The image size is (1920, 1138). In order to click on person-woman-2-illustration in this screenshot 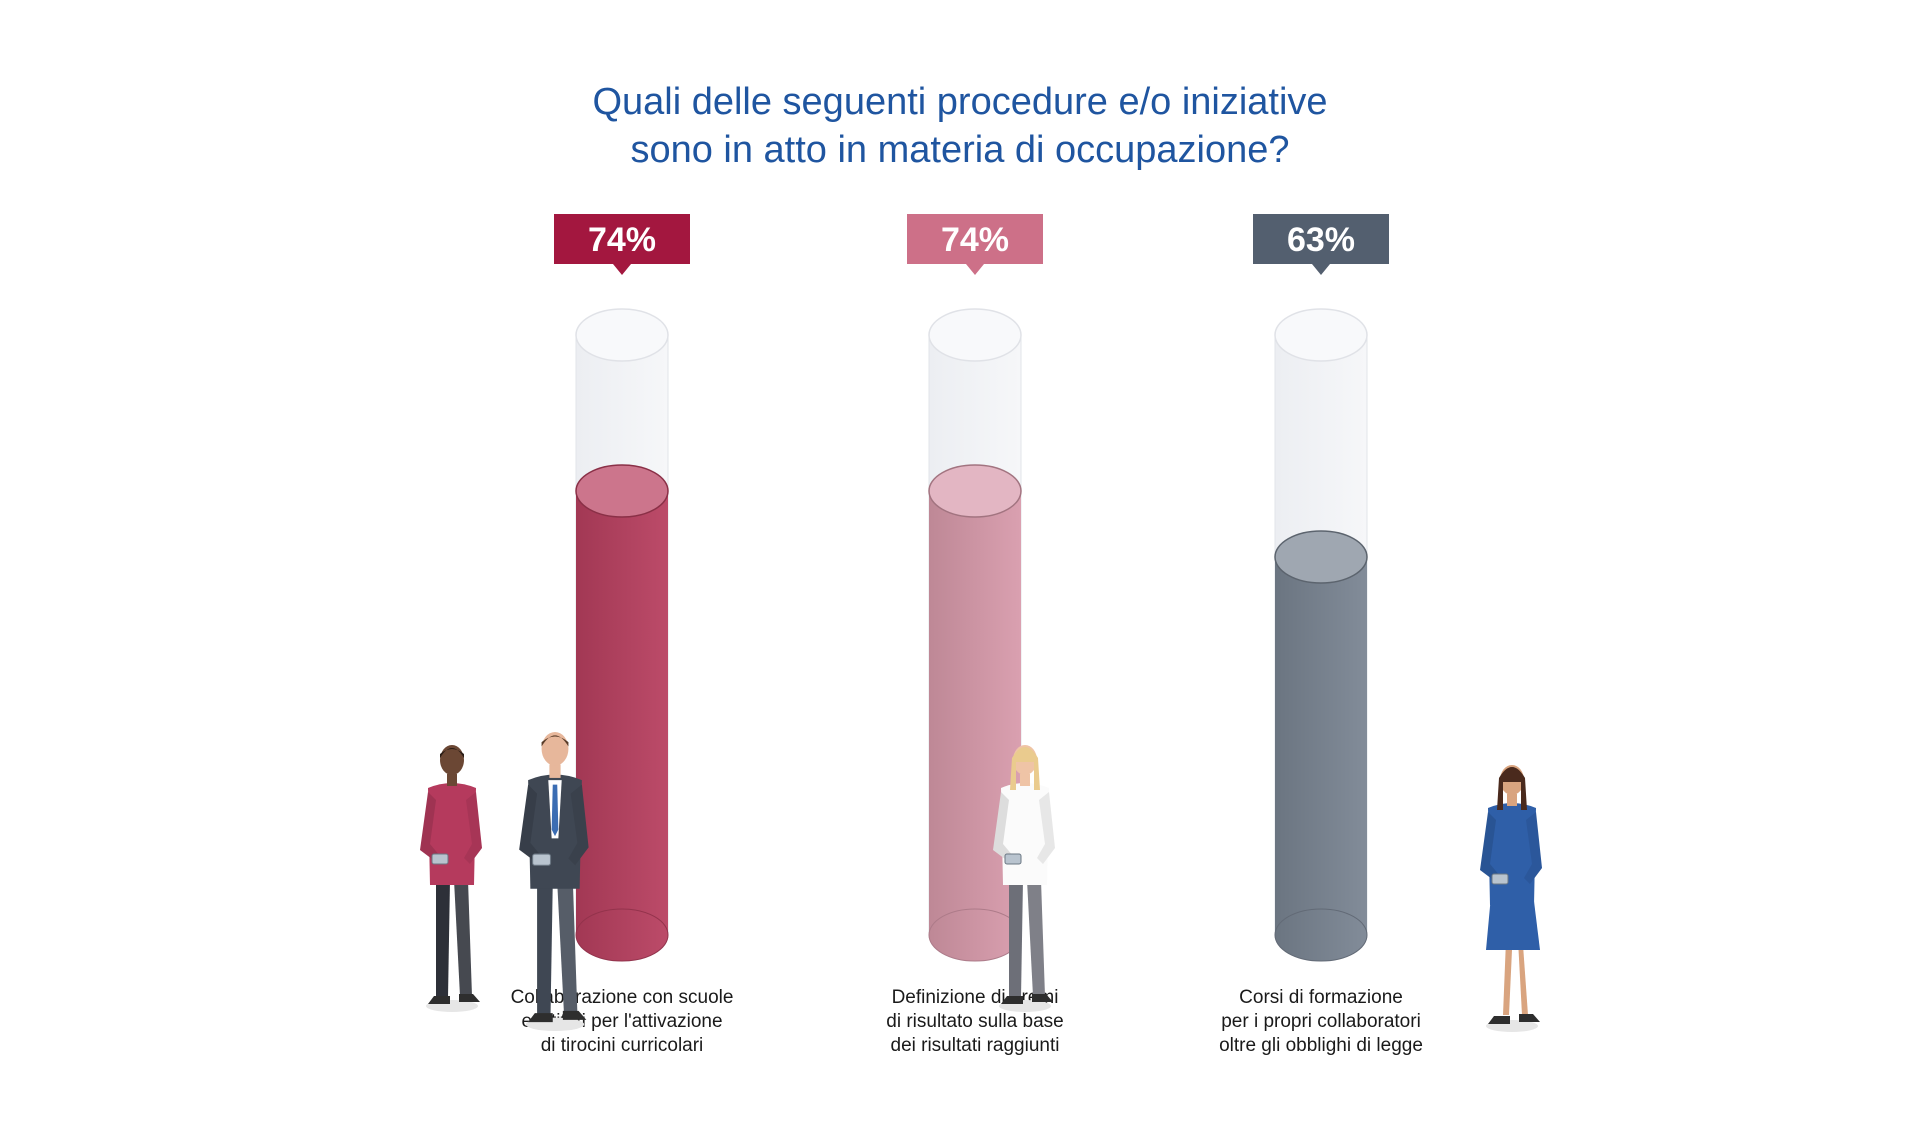, I will do `click(1024, 878)`.